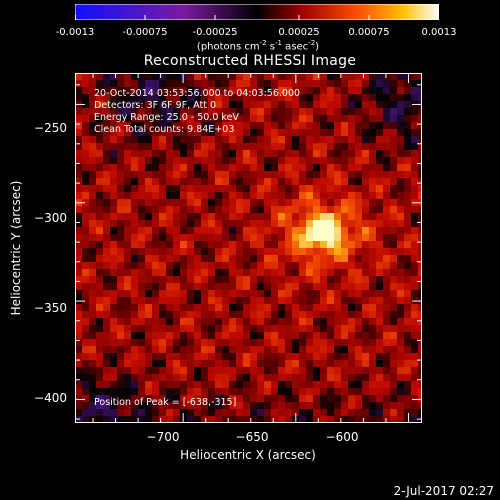 Image resolution: width=500 pixels, height=500 pixels. What do you see at coordinates (50, 398) in the screenshot?
I see `y-tick-label: −400` at bounding box center [50, 398].